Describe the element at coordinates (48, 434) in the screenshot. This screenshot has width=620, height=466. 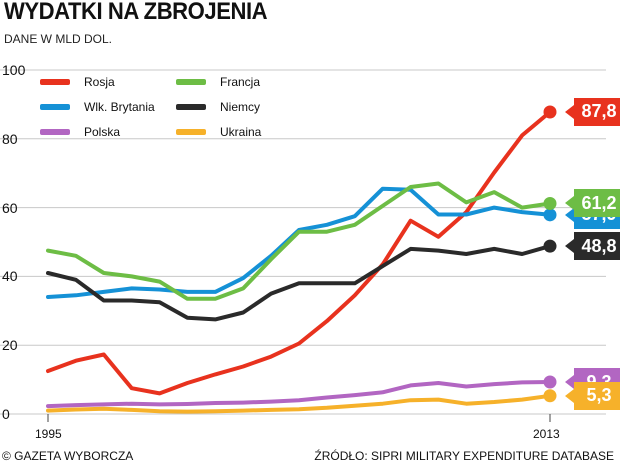
I see `x-tick-label: 1995` at that location.